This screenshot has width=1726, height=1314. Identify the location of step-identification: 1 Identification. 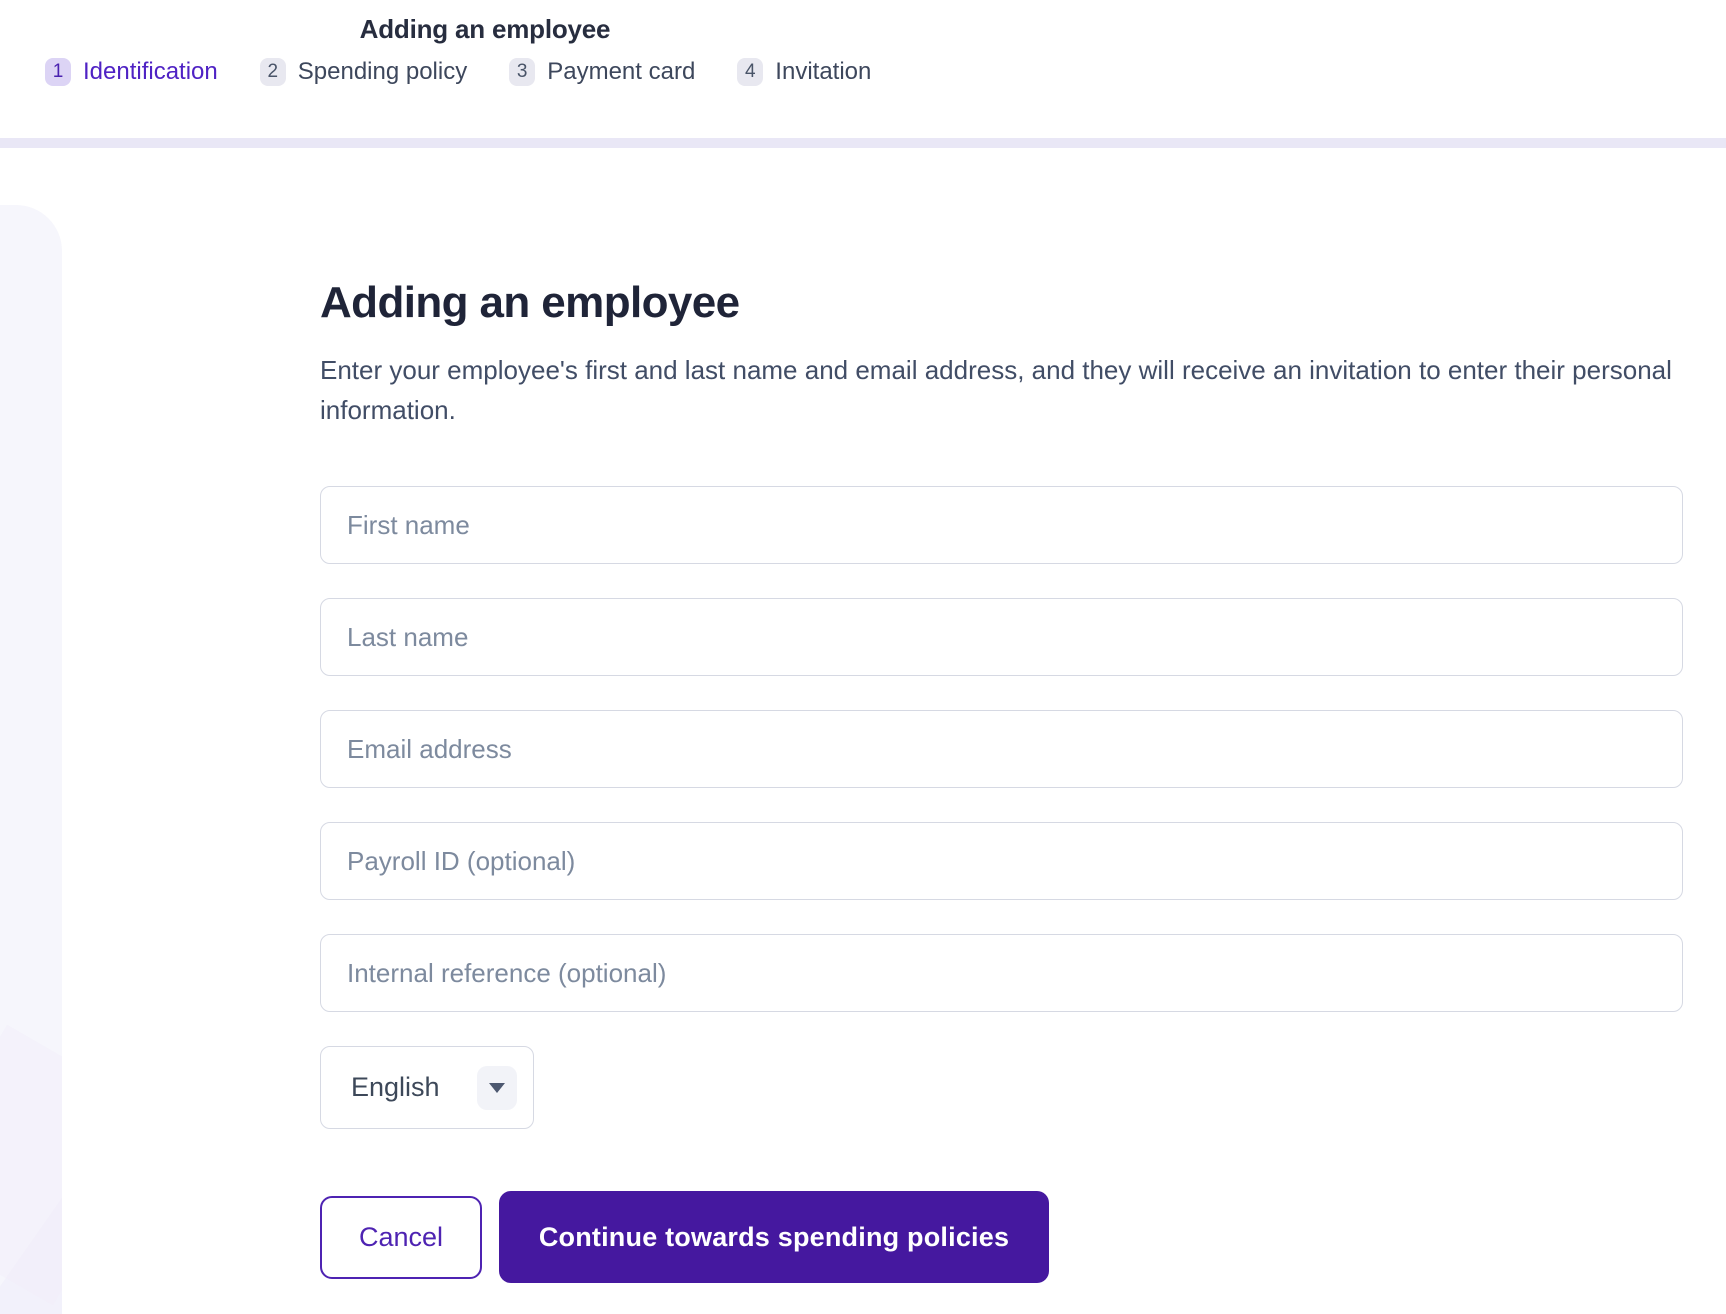
(131, 72).